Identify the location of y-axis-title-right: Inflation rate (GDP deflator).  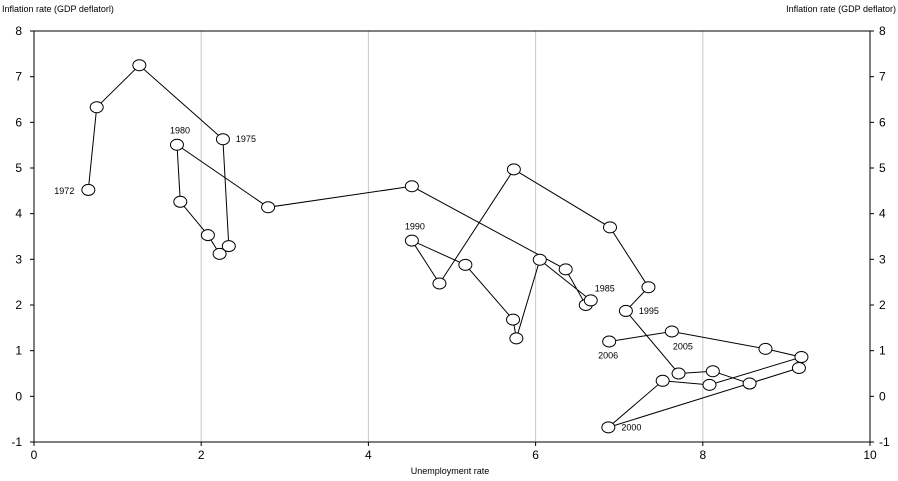
(841, 9).